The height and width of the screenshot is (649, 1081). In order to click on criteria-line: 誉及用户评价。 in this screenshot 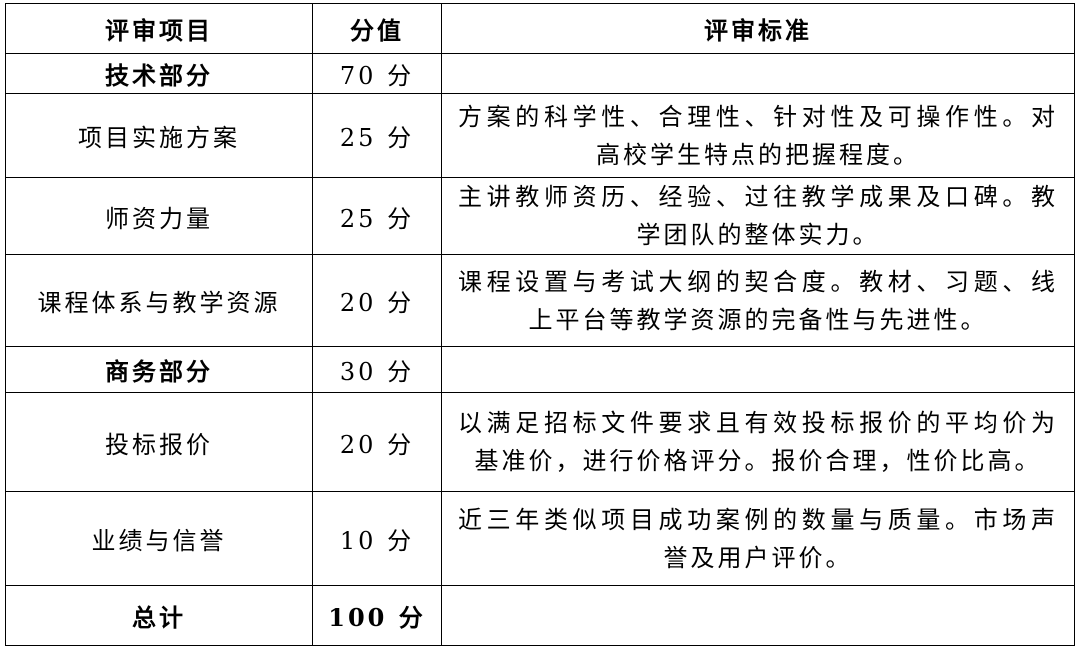, I will do `click(758, 557)`.